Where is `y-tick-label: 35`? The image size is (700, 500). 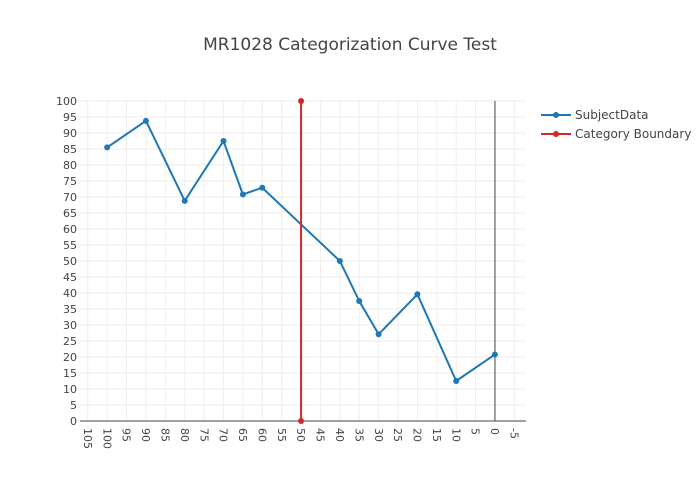
y-tick-label: 35 is located at coordinates (70, 309).